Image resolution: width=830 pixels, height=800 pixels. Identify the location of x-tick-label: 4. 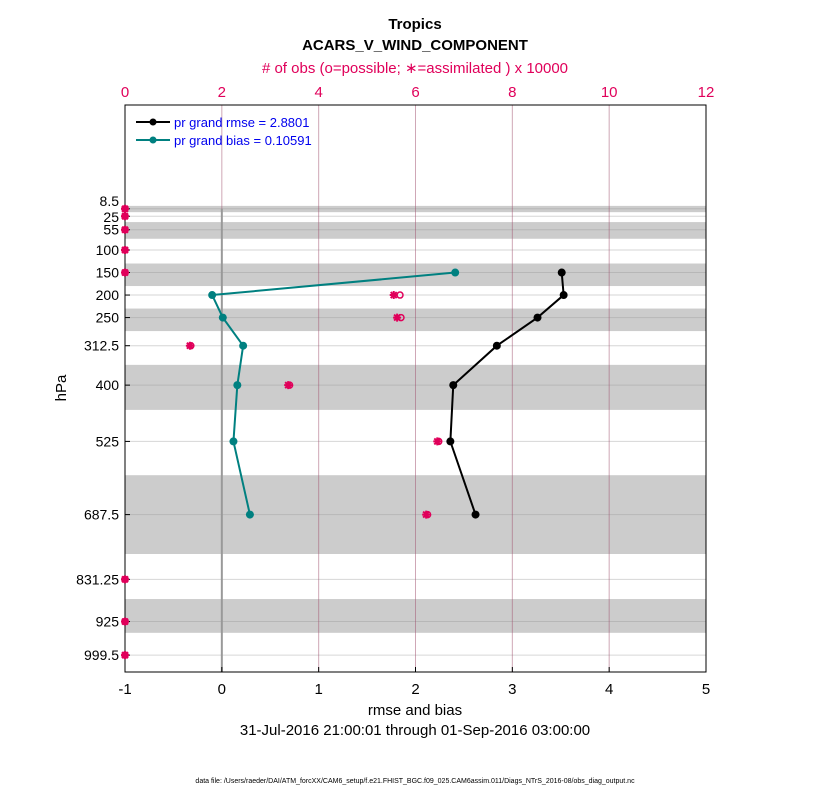
(609, 689).